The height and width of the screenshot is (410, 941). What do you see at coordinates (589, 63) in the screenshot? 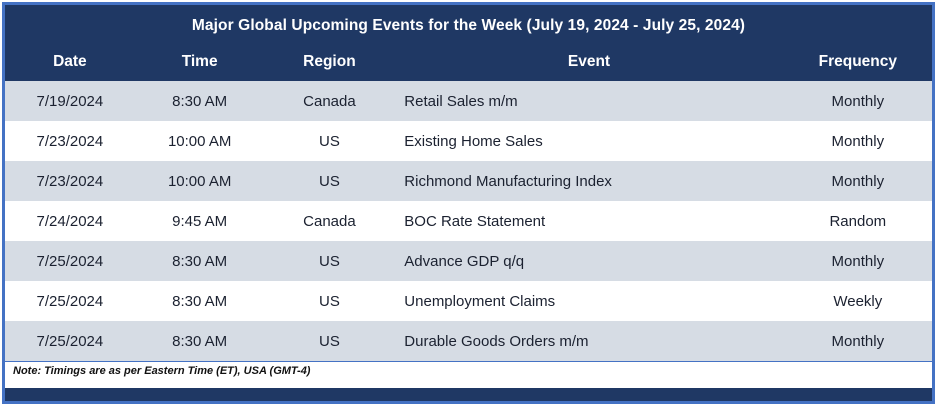
I see `header-event: Event` at bounding box center [589, 63].